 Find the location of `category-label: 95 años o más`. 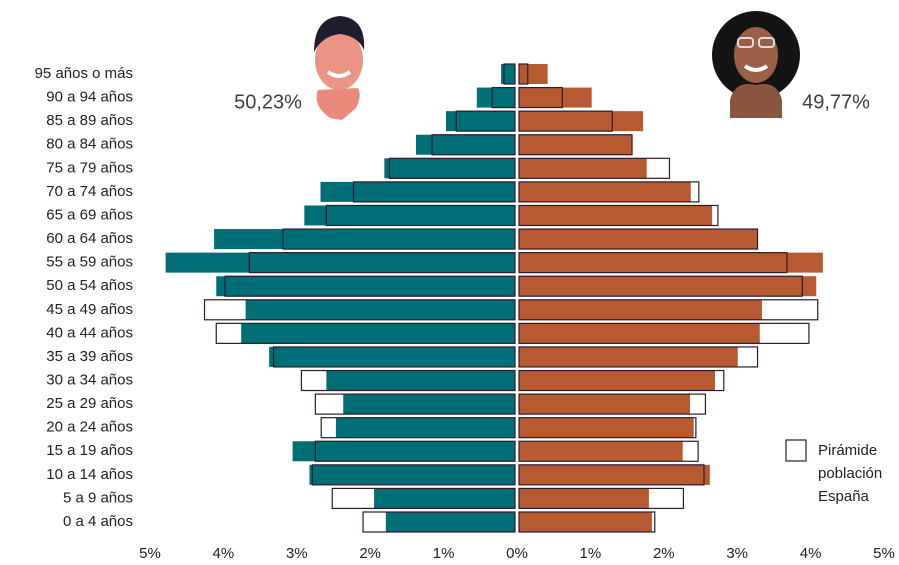

category-label: 95 años o más is located at coordinates (84, 73).